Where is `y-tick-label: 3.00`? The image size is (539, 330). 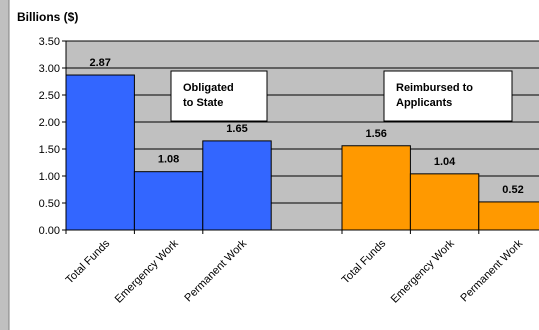
y-tick-label: 3.00 is located at coordinates (49, 69).